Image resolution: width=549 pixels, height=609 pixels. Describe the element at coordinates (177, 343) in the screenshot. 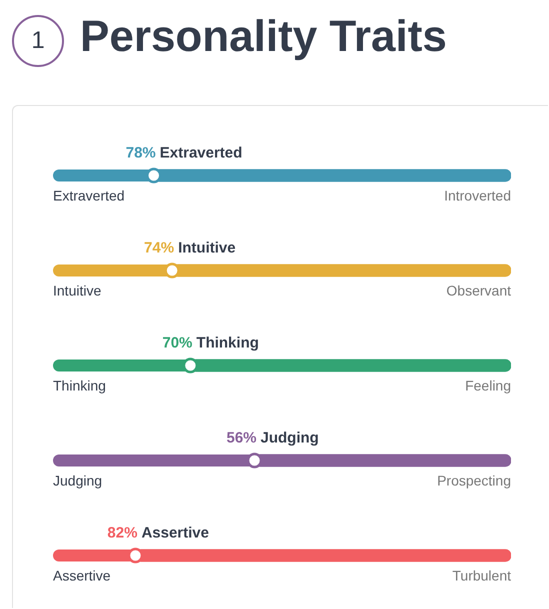

I see `data-label: 70%` at that location.